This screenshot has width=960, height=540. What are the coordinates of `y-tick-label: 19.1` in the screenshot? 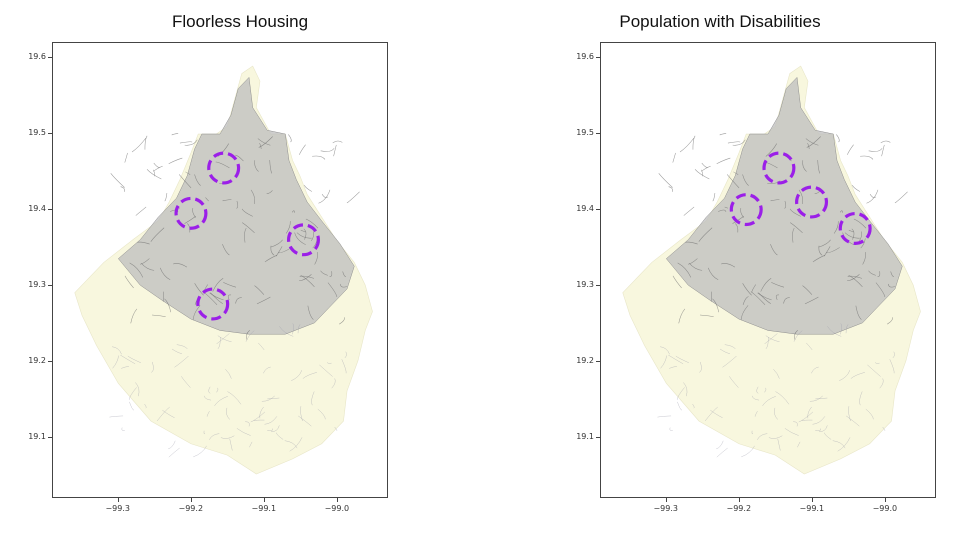 It's located at (37, 437).